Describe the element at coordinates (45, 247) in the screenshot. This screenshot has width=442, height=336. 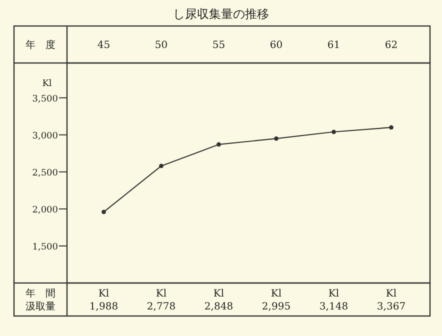
I see `y-tick-label: 1,500` at that location.